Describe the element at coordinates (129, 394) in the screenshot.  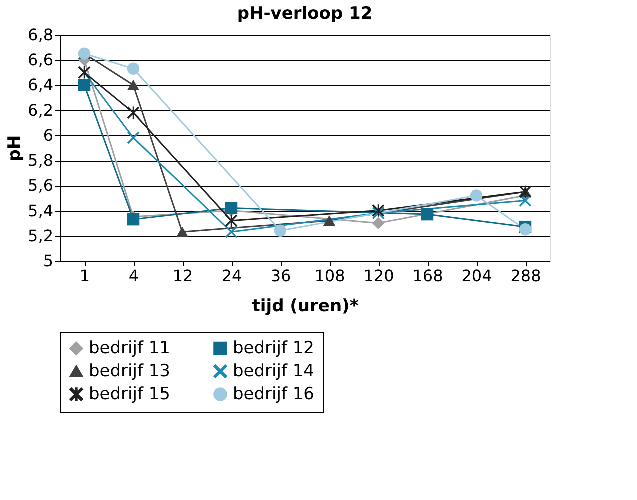
I see `legend-label: bedrijf 15` at that location.